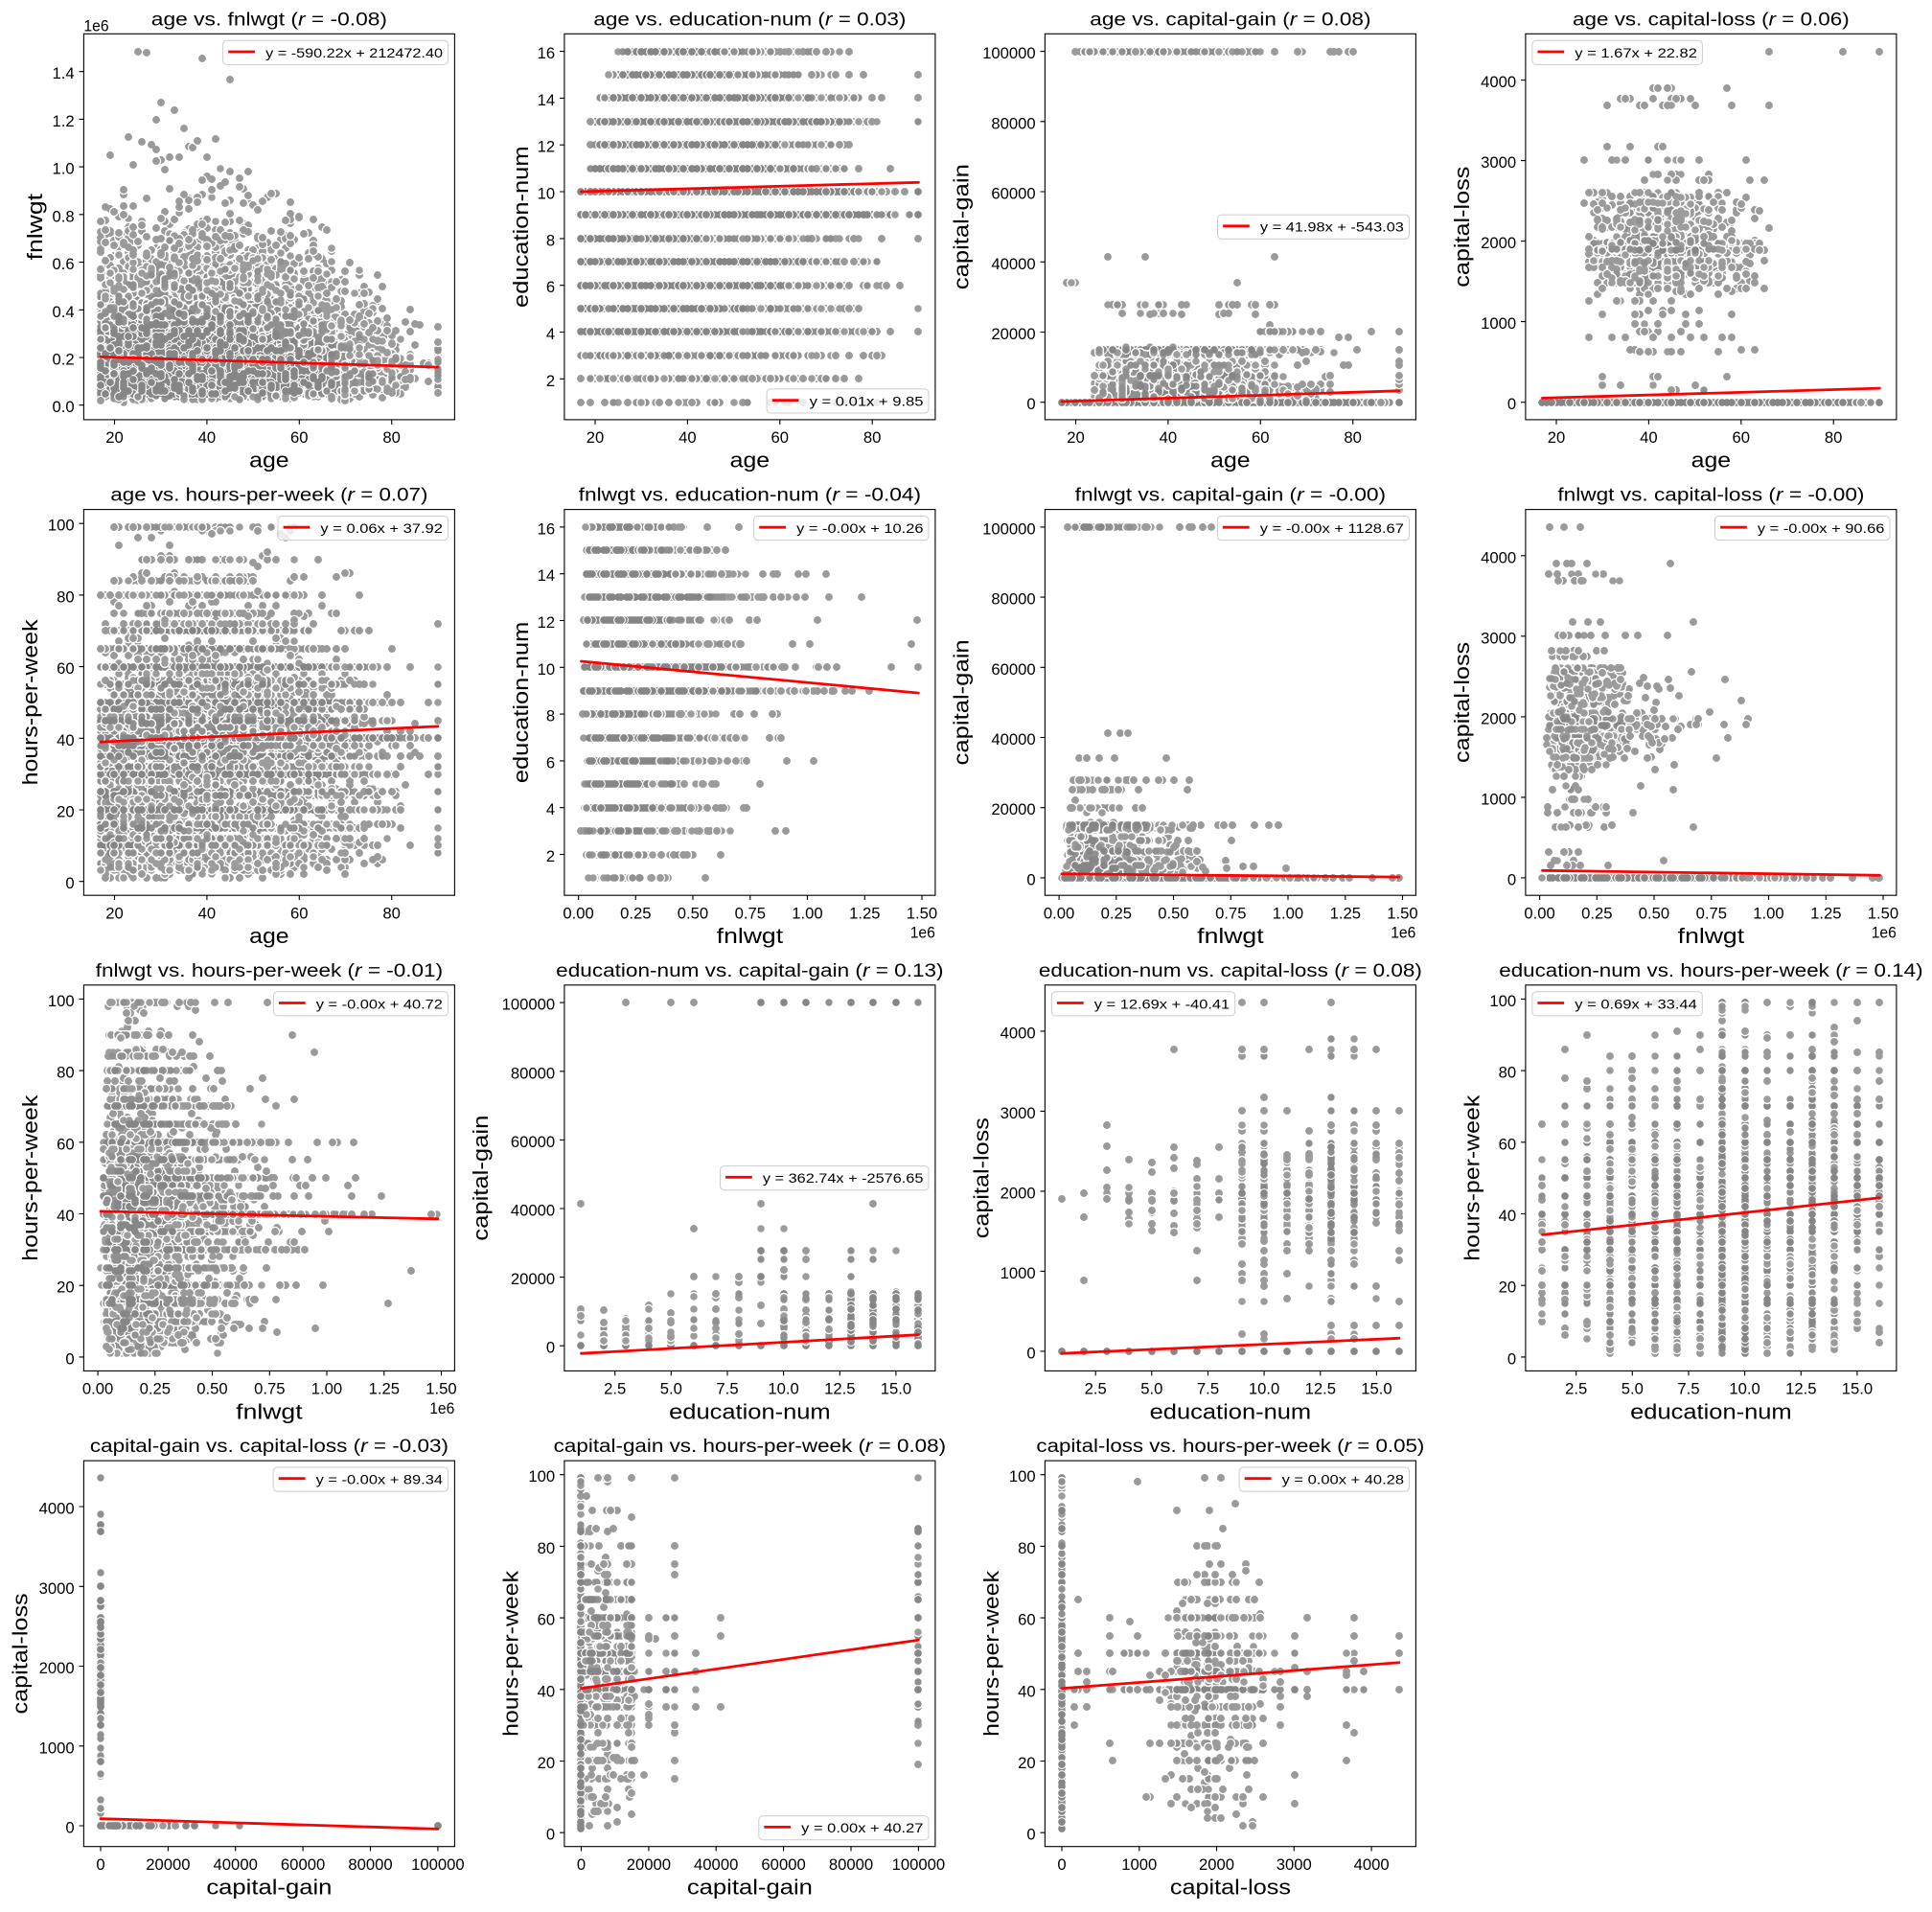  I want to click on svg-text: 1.50, so click(922, 913).